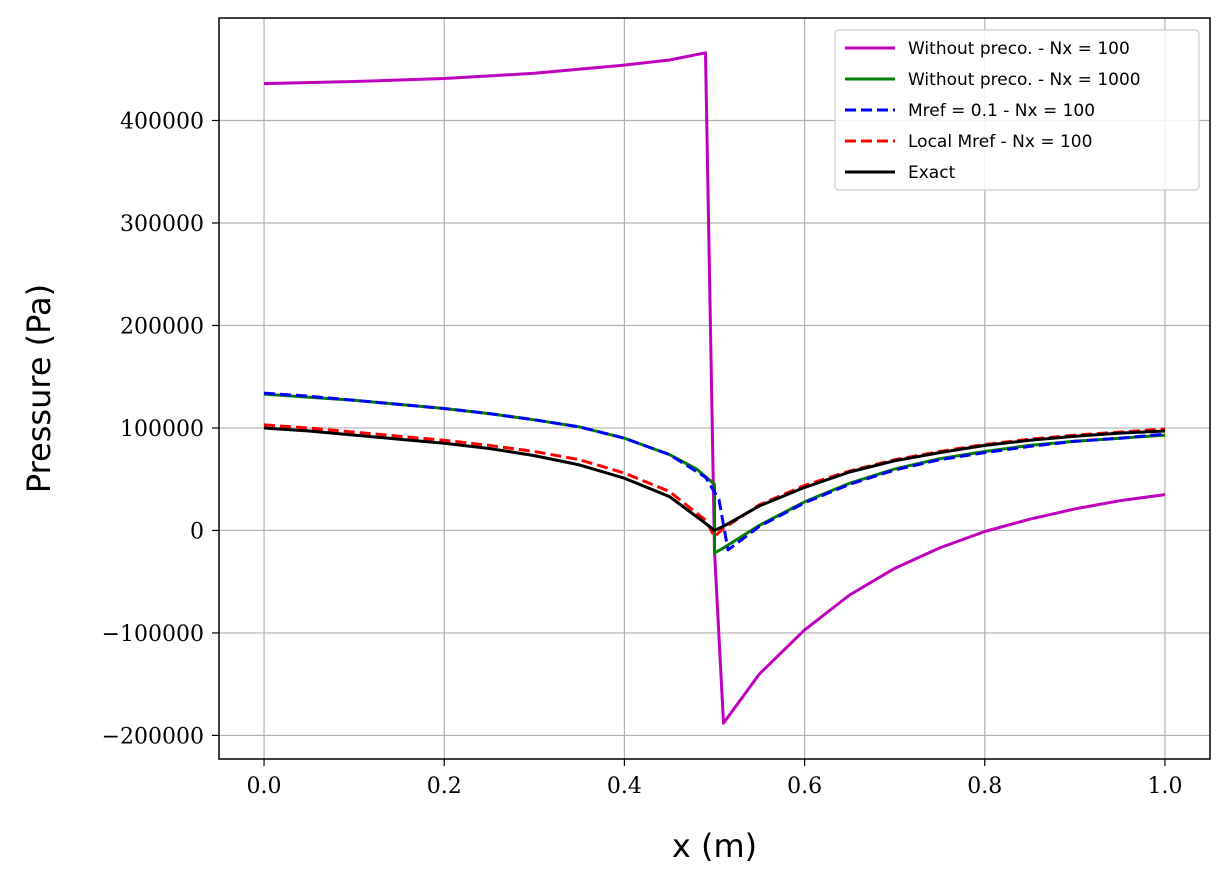  What do you see at coordinates (984, 786) in the screenshot?
I see `x-tick-label: 0.8` at bounding box center [984, 786].